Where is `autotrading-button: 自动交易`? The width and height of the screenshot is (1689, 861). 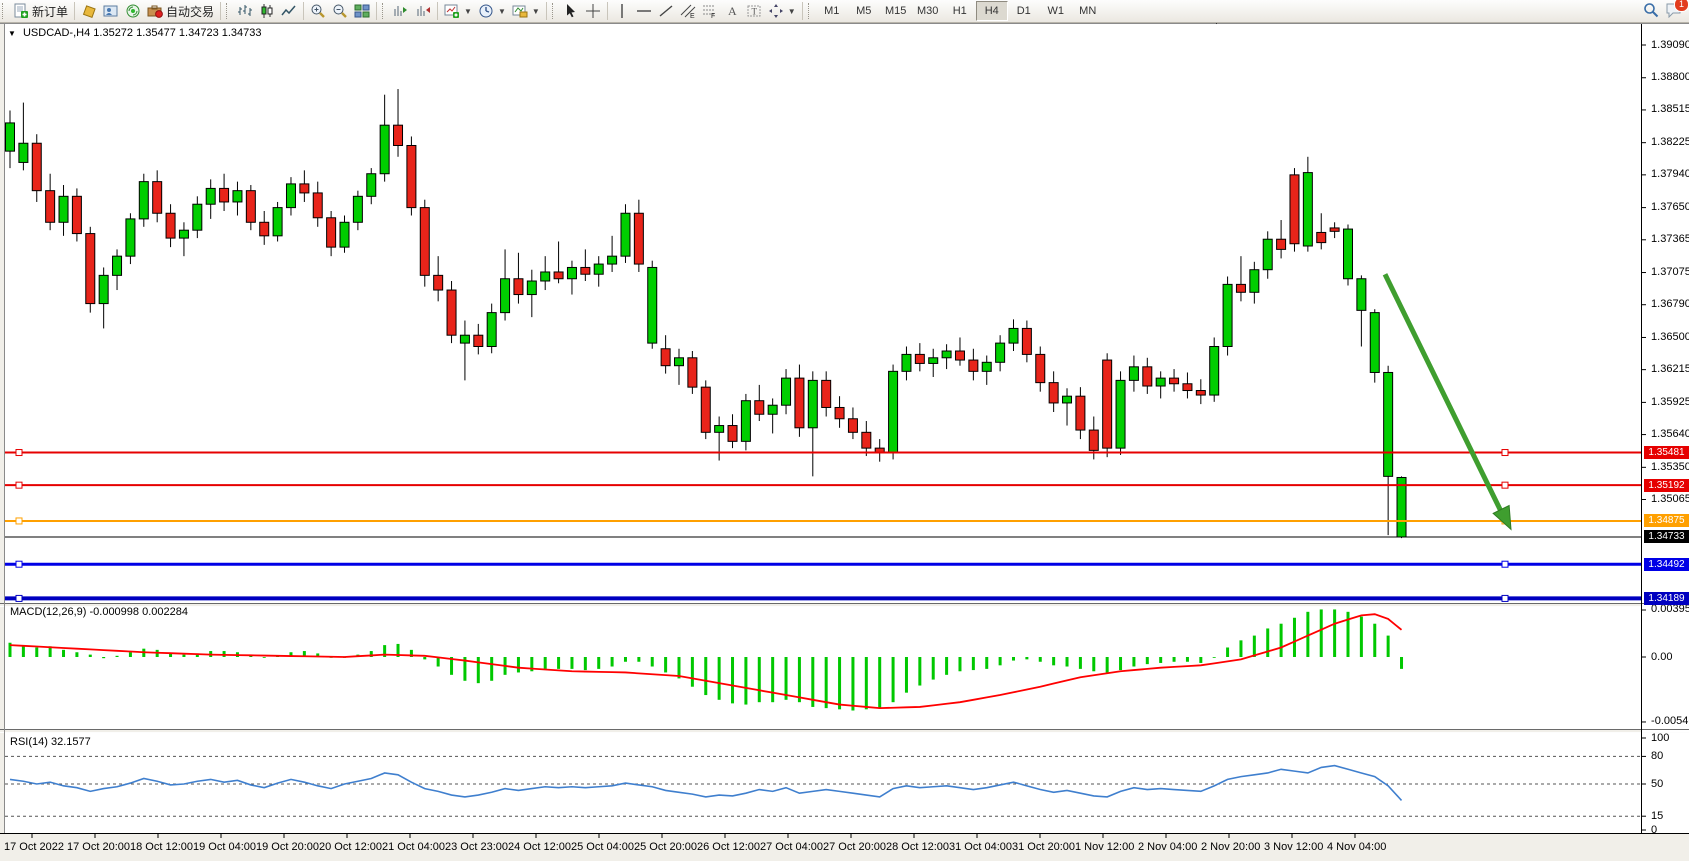
autotrading-button: 自动交易 is located at coordinates (180, 11).